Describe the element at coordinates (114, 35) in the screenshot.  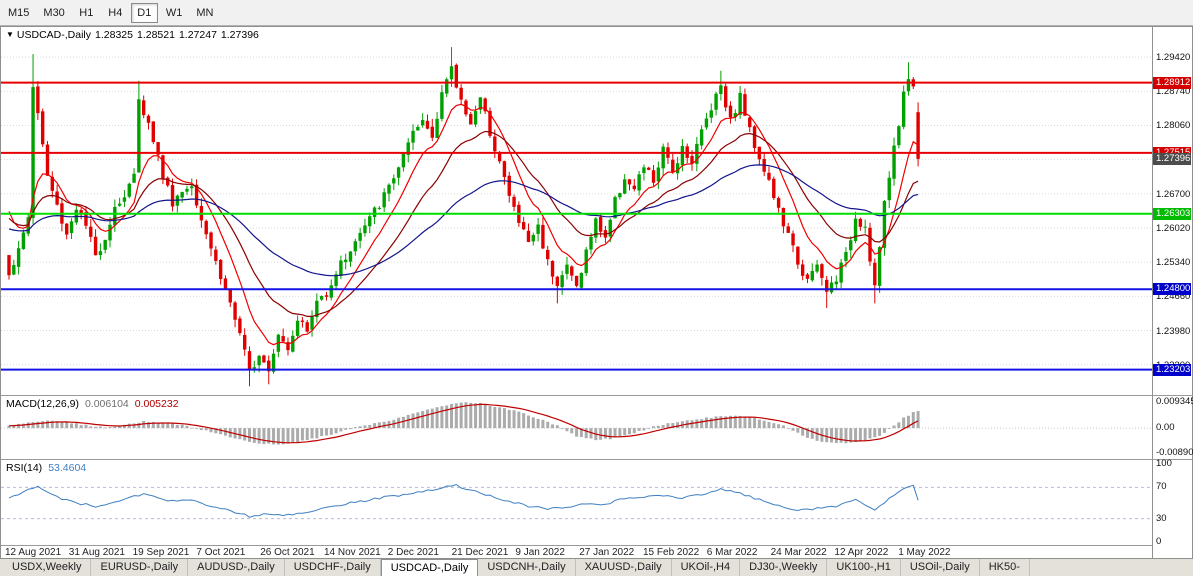
I see `ohlc-open: 1.28325` at that location.